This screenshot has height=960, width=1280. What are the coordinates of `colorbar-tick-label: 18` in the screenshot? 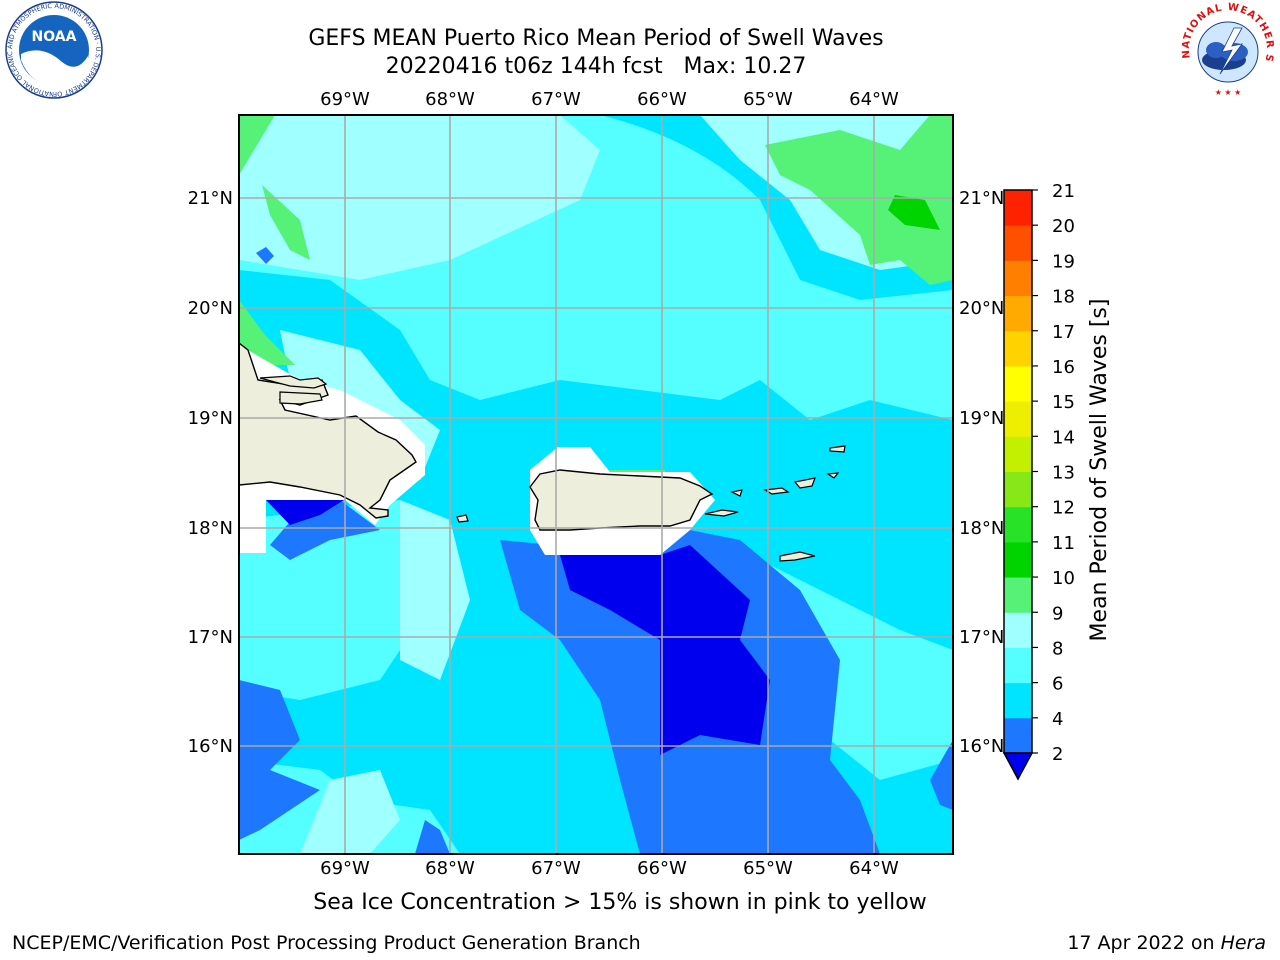 It's located at (1063, 297).